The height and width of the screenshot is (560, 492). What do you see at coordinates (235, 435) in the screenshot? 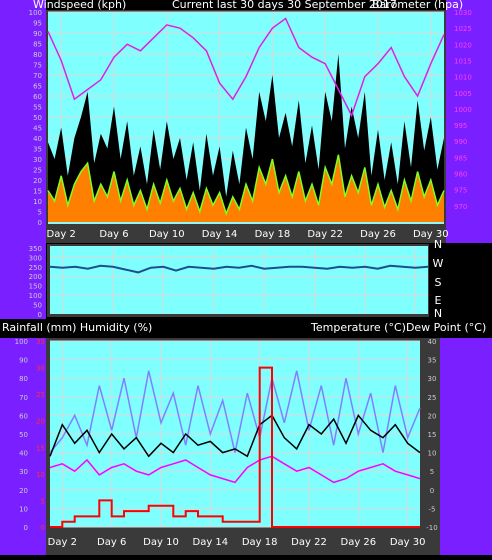
I see `humidity-line` at bounding box center [235, 435].